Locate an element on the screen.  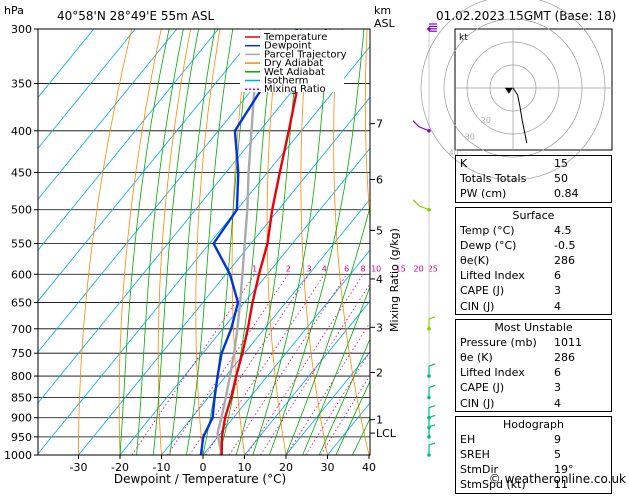
asl-label: ASL is located at coordinates (385, 23).